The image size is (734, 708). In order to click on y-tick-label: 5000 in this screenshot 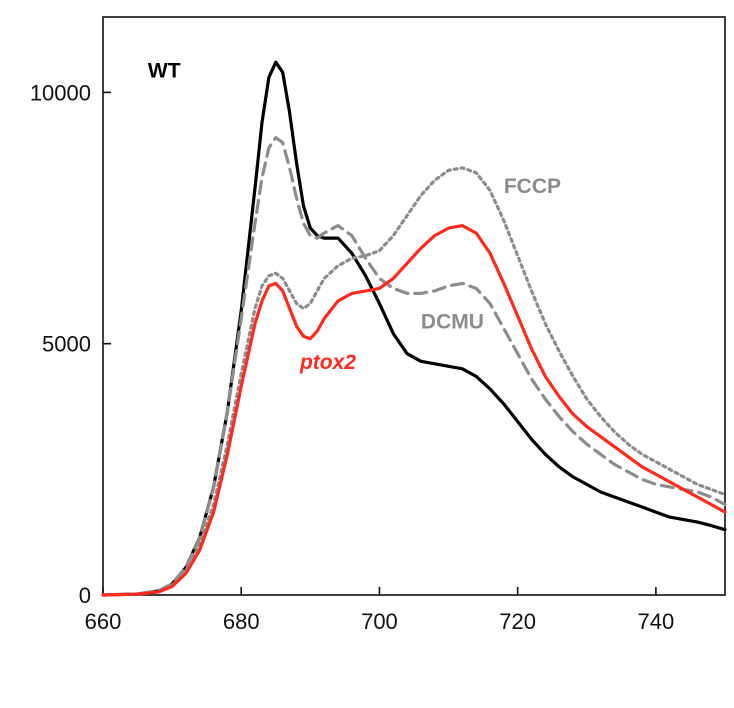, I will do `click(66, 344)`.